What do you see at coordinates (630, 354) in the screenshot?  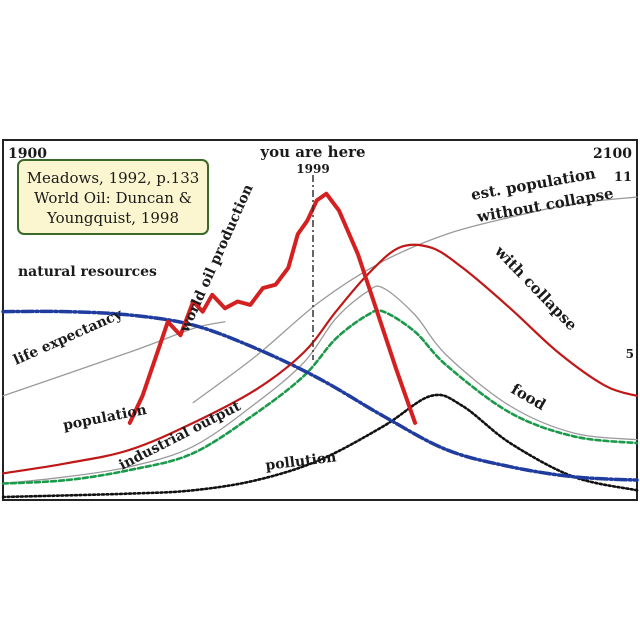 I see `right-value-bottom: 5` at bounding box center [630, 354].